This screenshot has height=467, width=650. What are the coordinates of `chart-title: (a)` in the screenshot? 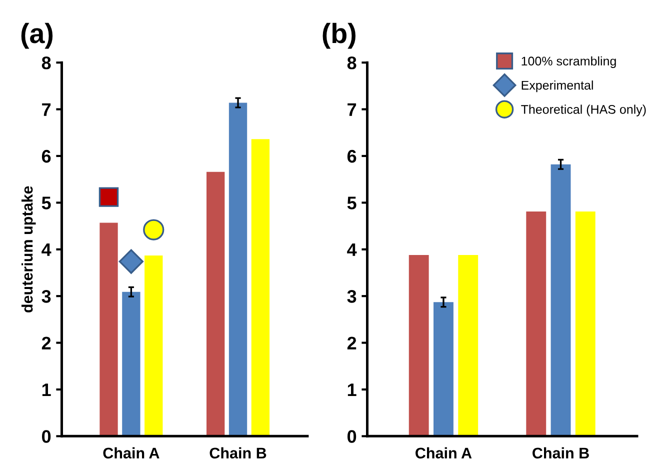 It's located at (37, 35).